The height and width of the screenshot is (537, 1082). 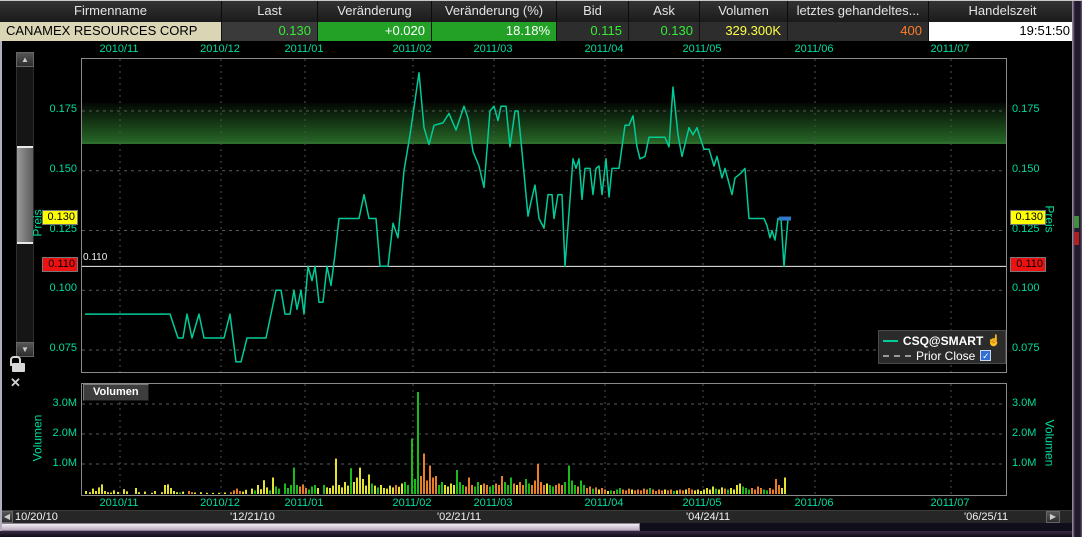 I want to click on legend-series-row: CSQ@SMART ☝, so click(x=942, y=340).